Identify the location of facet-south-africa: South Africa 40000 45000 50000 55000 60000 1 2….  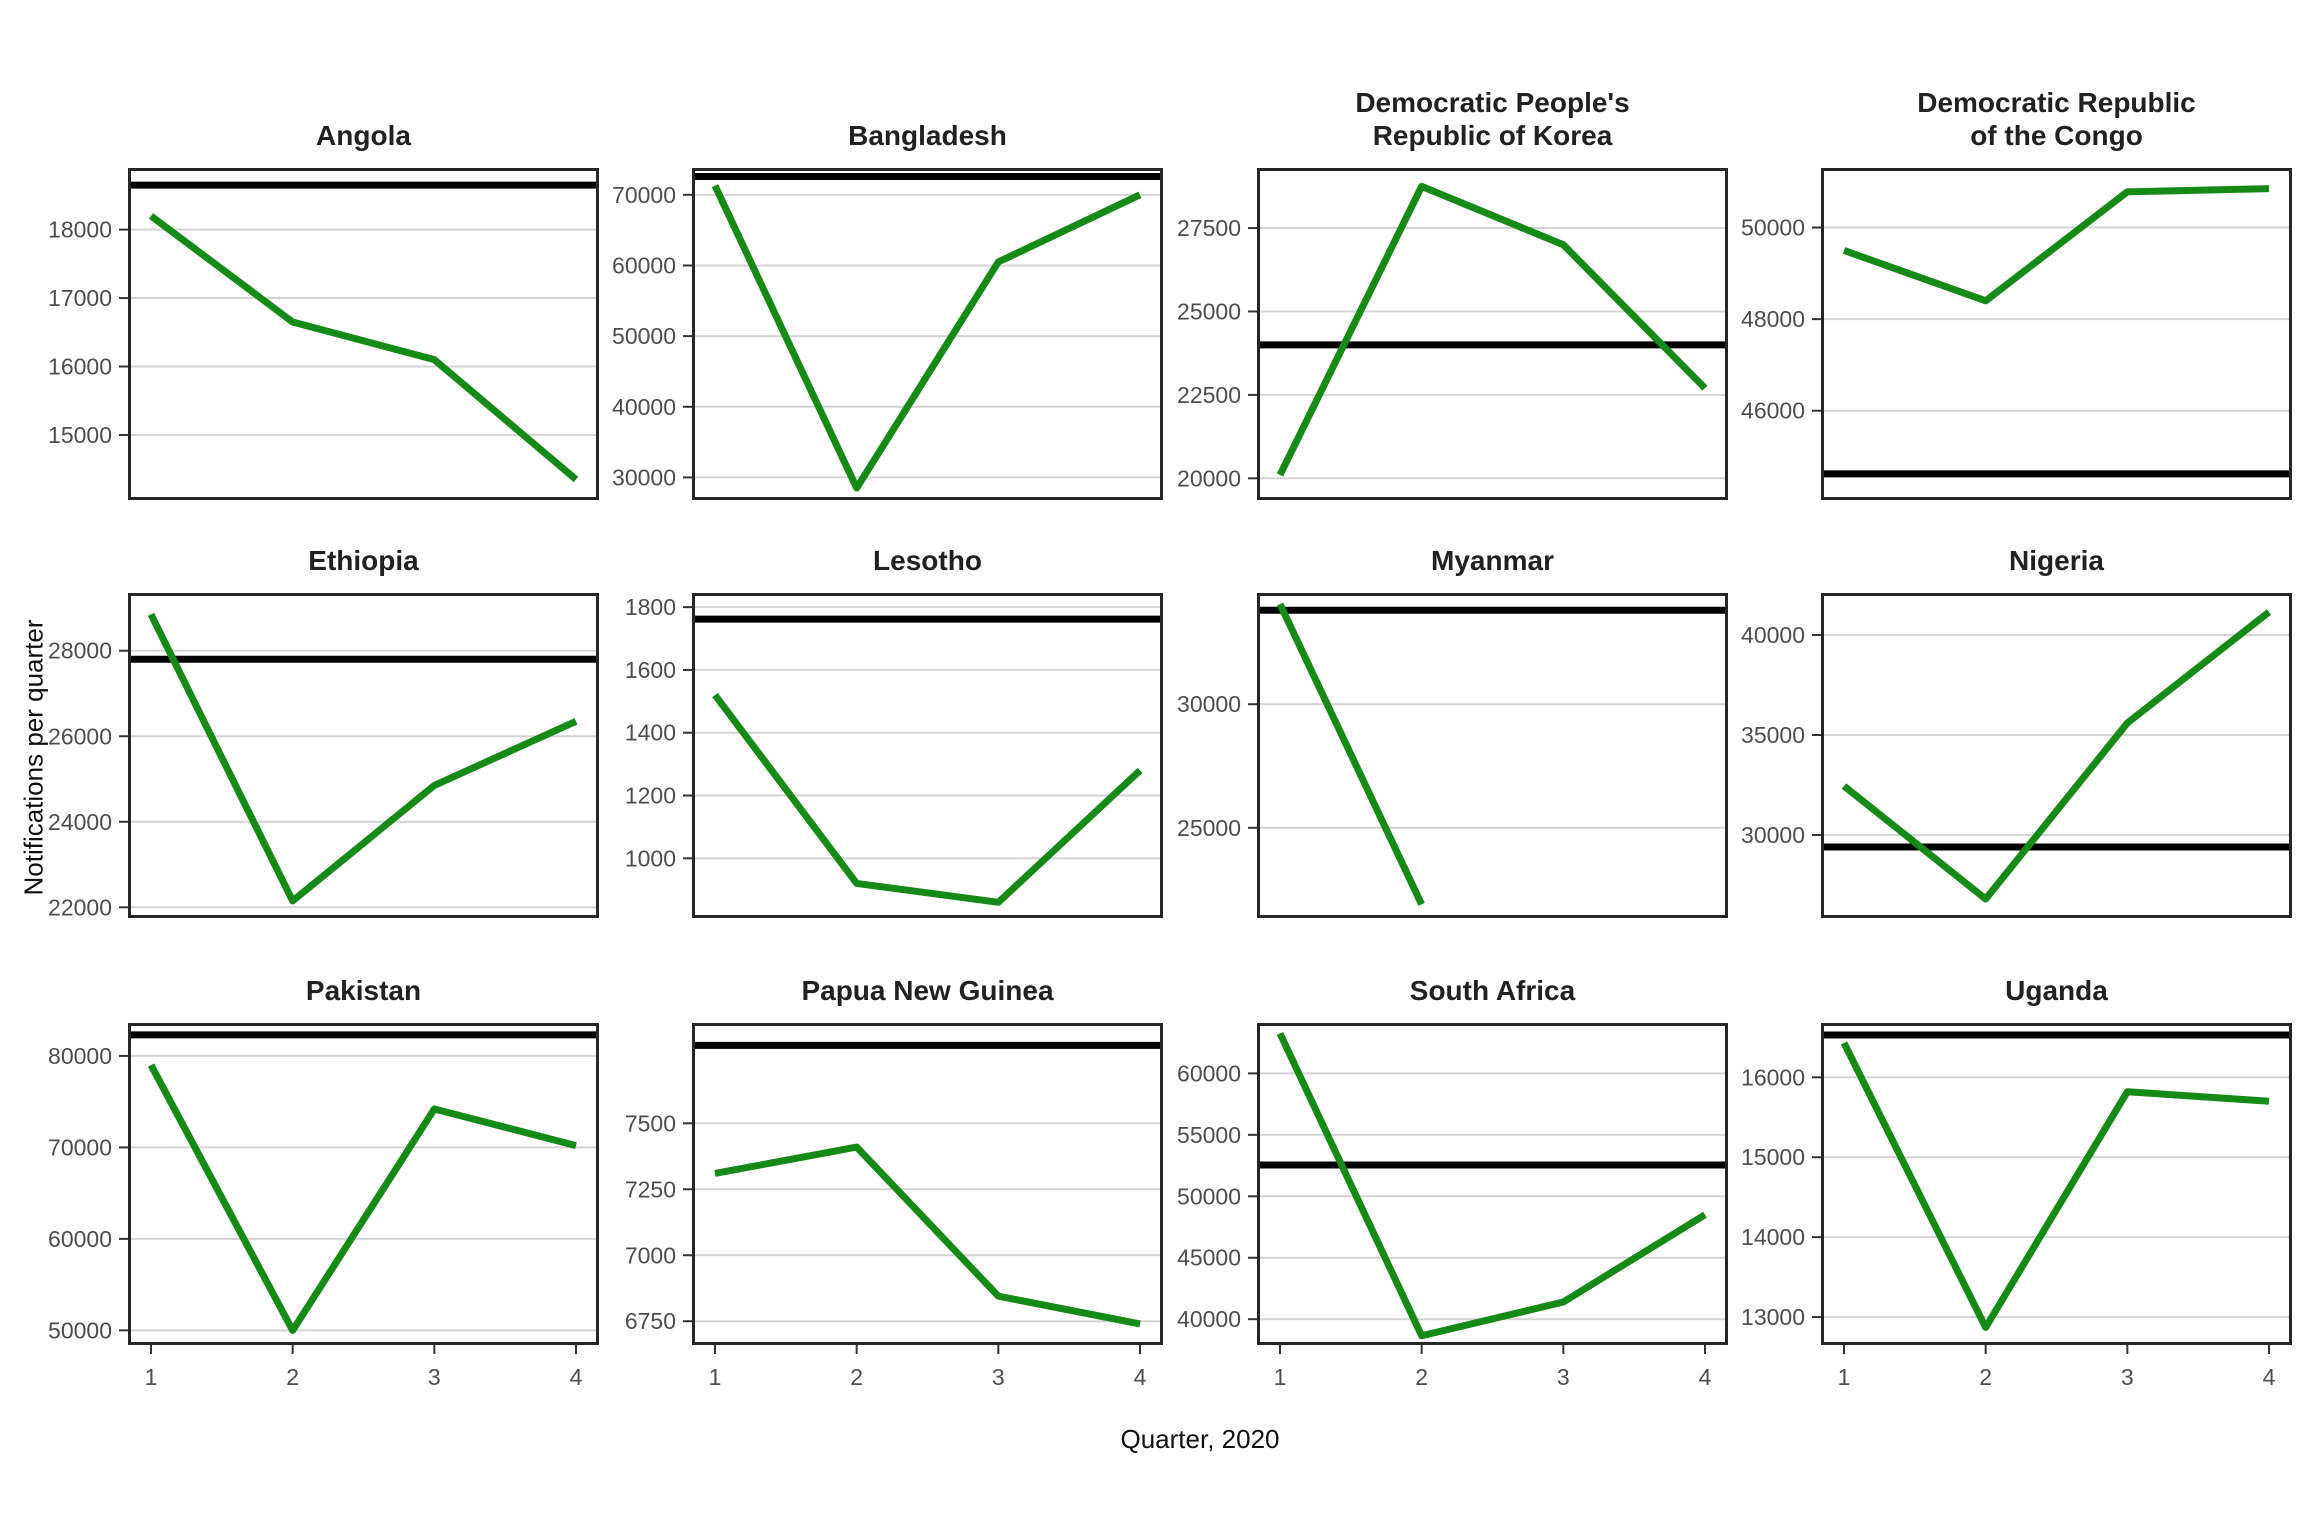
(1435, 1175).